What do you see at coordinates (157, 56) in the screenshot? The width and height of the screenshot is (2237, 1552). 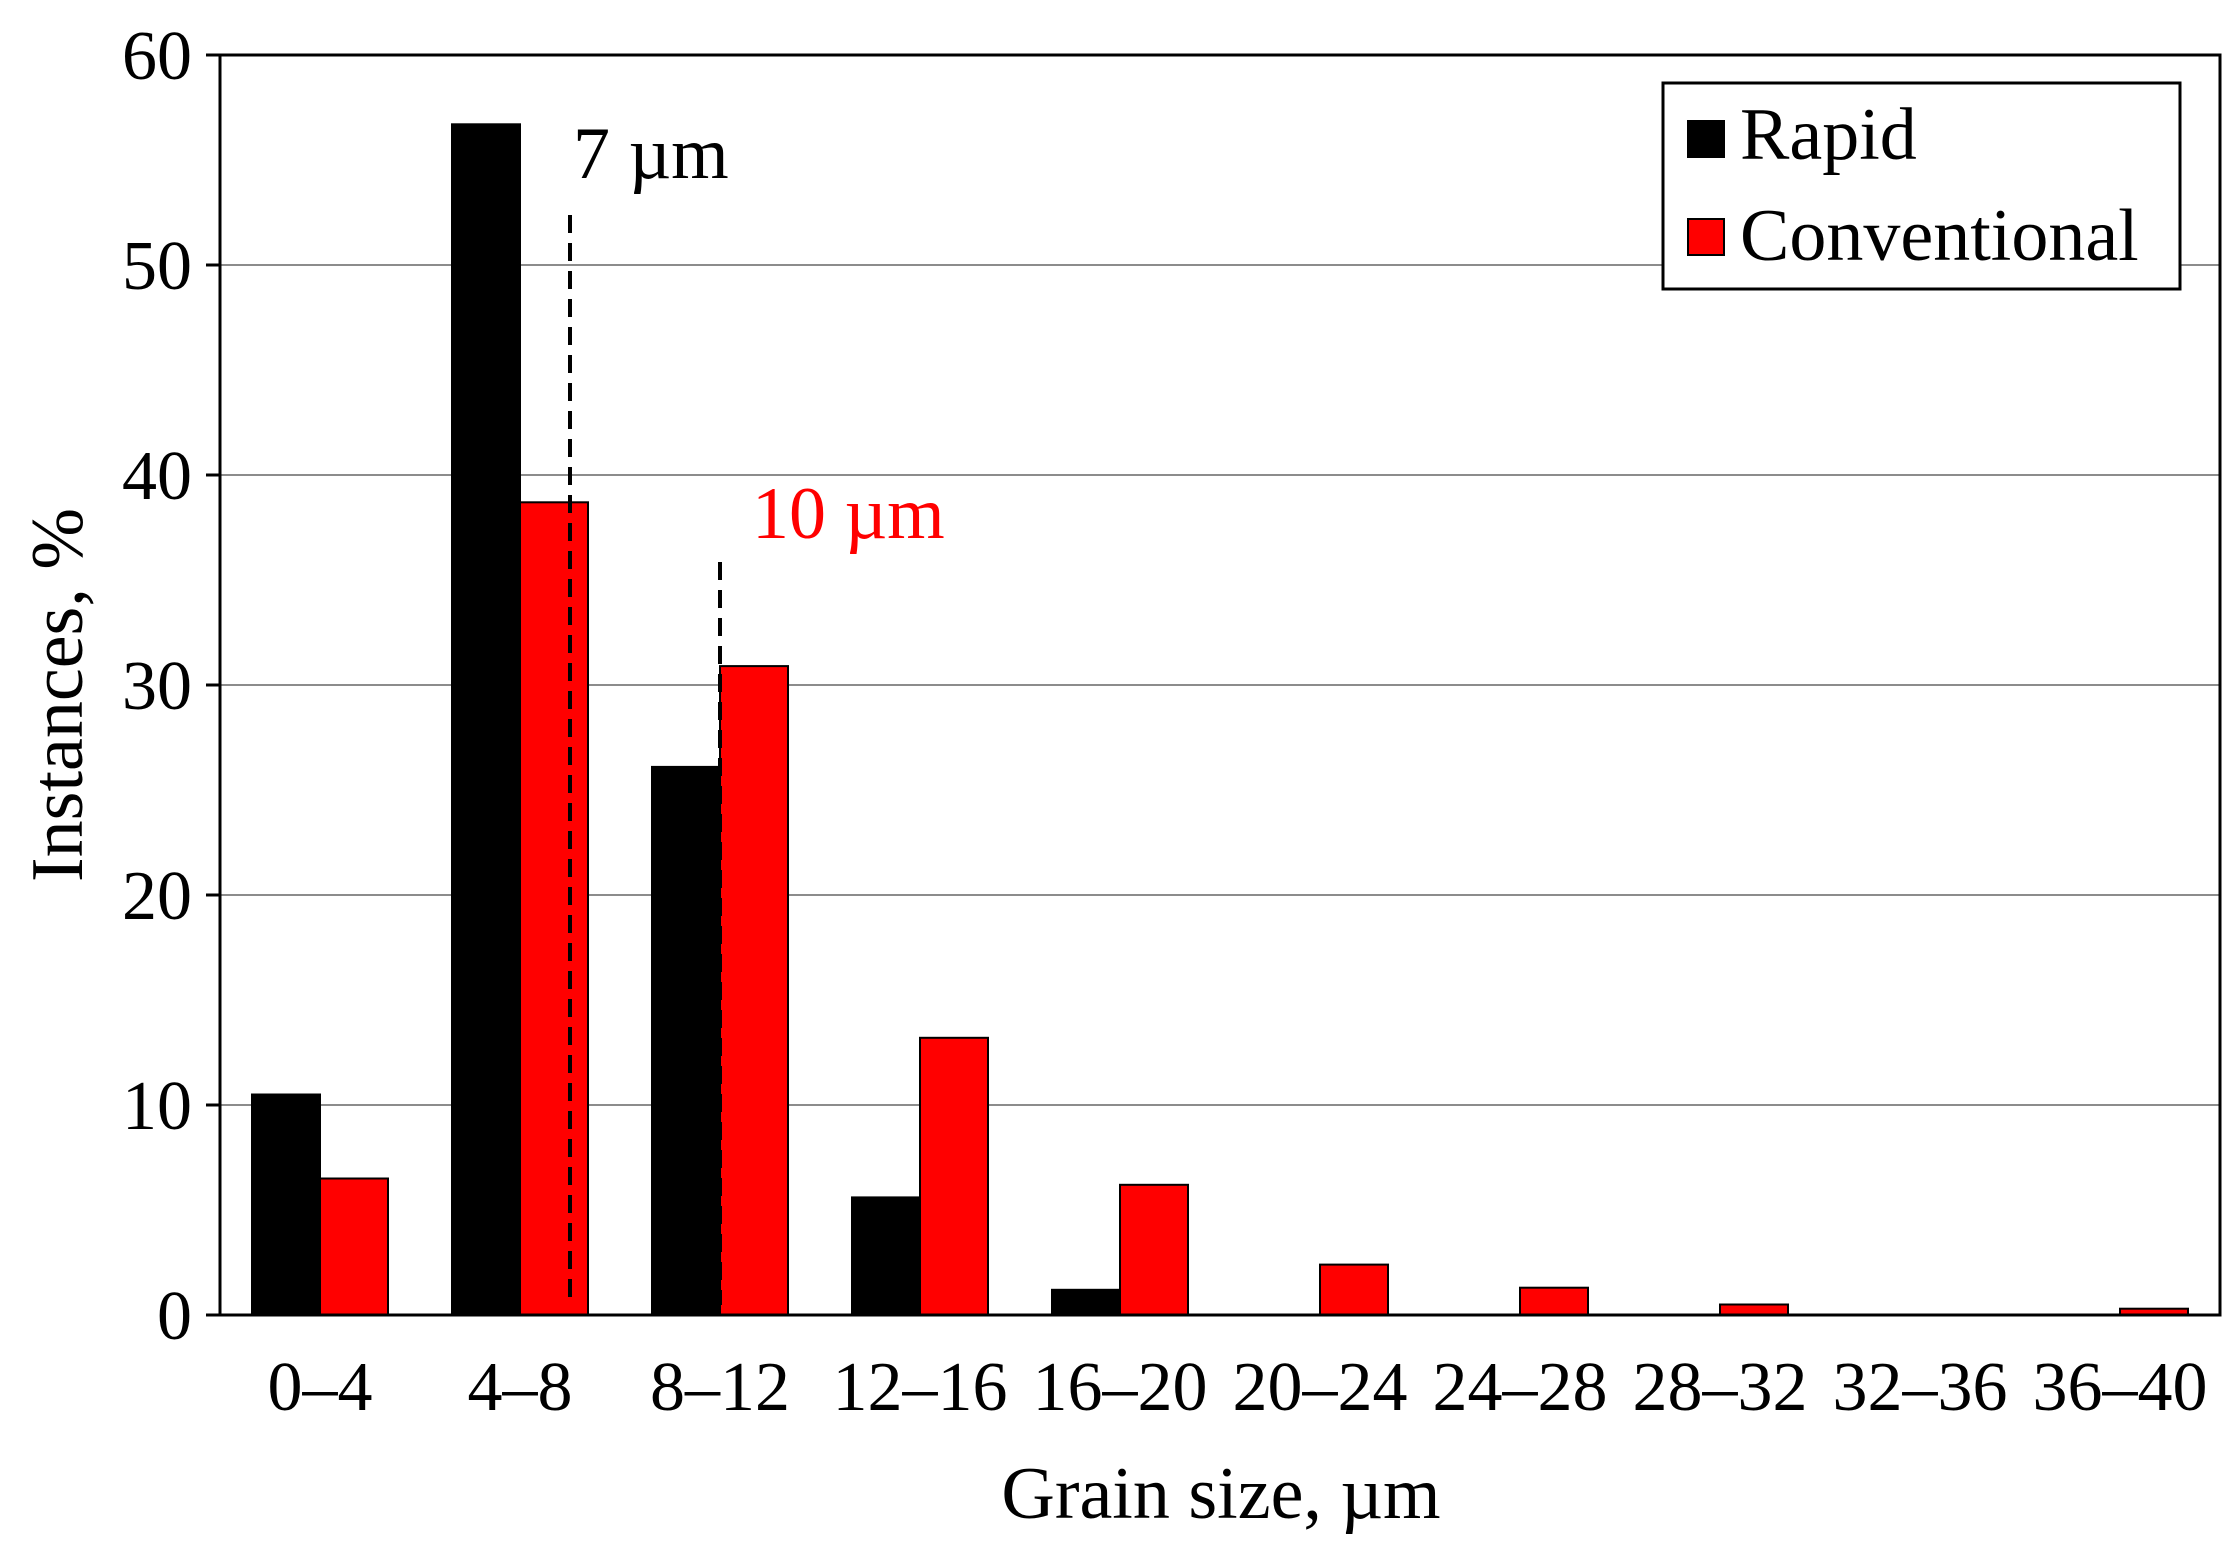 I see `y-tick-label-60: 60` at bounding box center [157, 56].